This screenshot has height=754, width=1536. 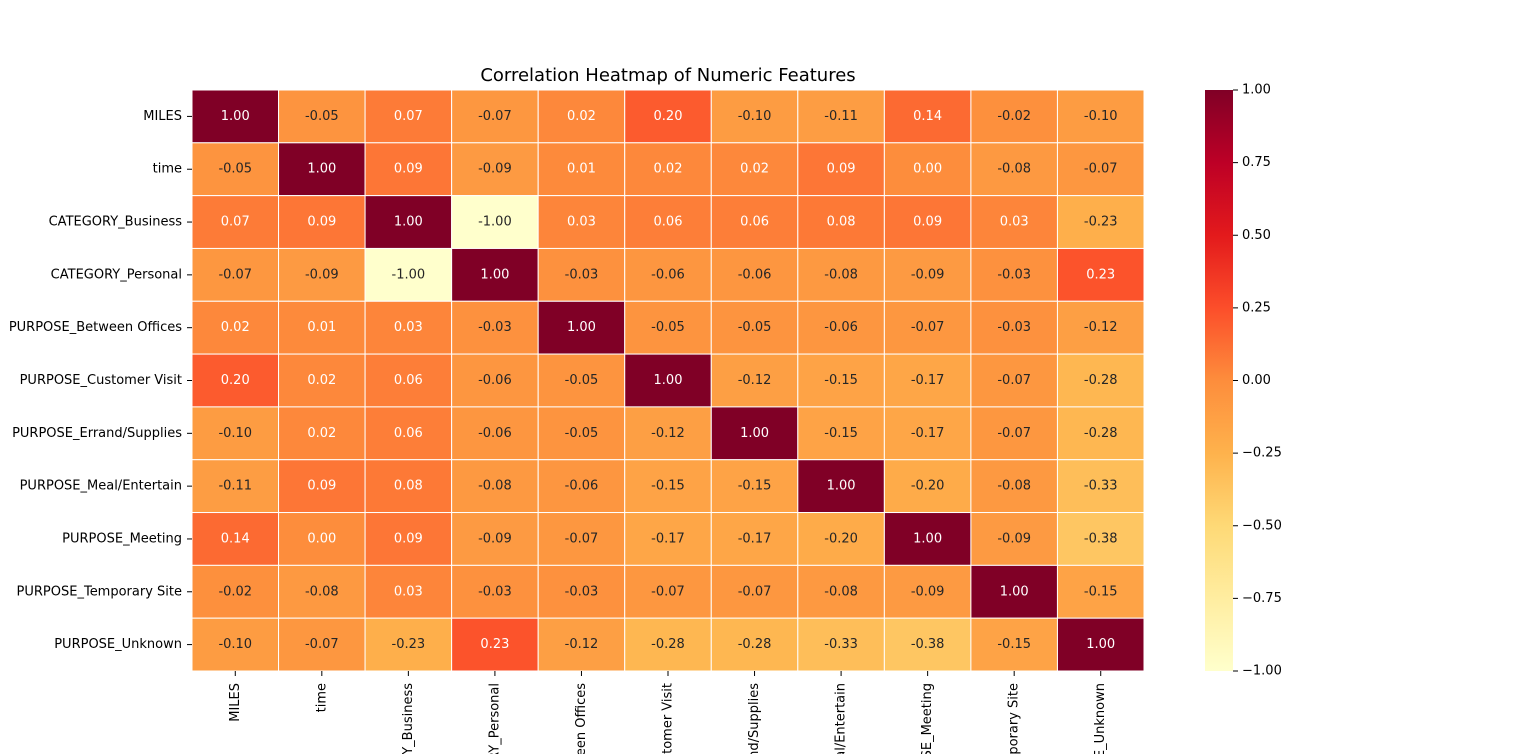 What do you see at coordinates (122, 538) in the screenshot?
I see `y-tick-label: PURPOSE_Meeting` at bounding box center [122, 538].